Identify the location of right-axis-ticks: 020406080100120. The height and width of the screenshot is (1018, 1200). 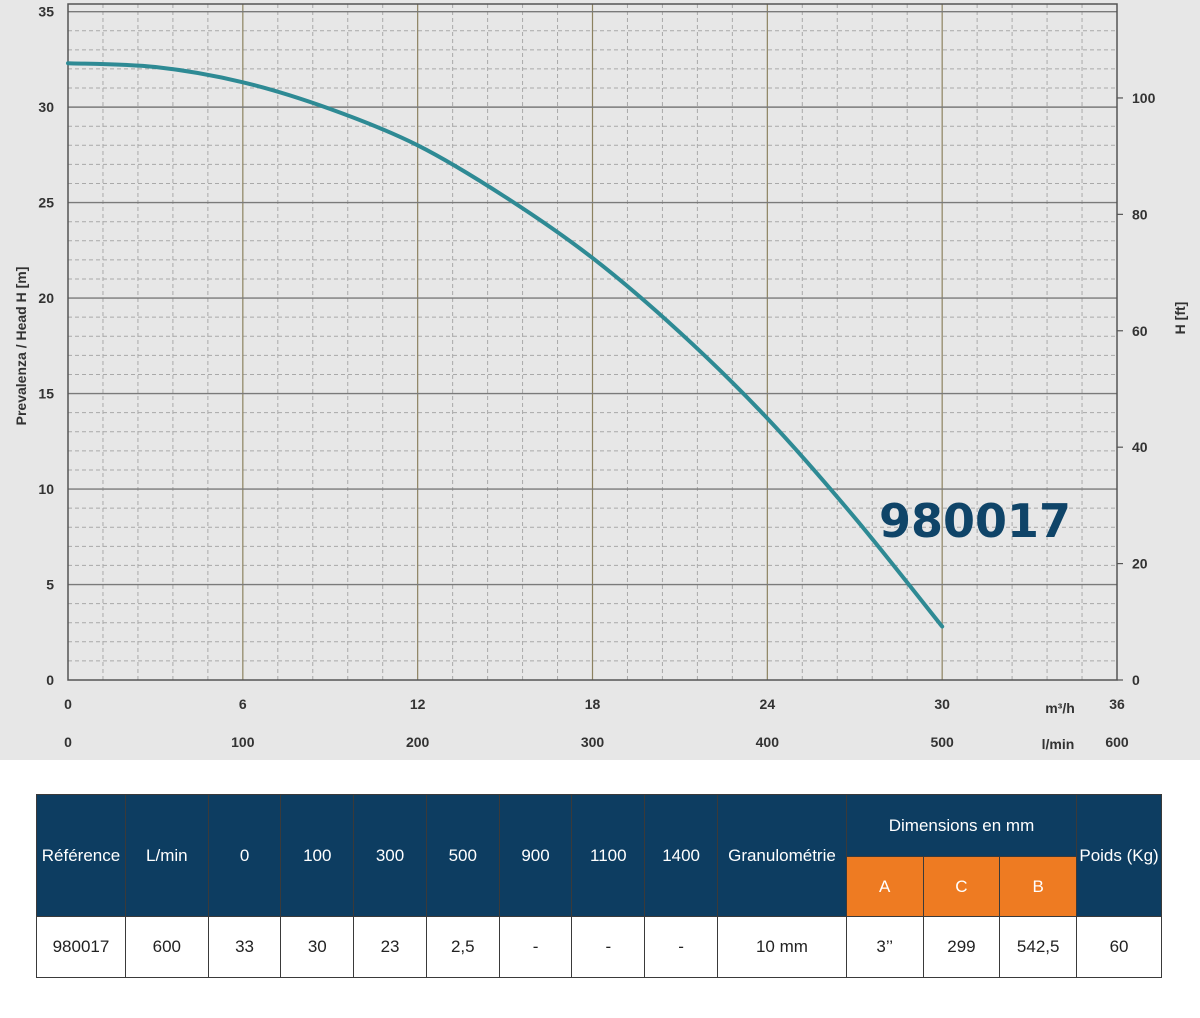
(1136, 389).